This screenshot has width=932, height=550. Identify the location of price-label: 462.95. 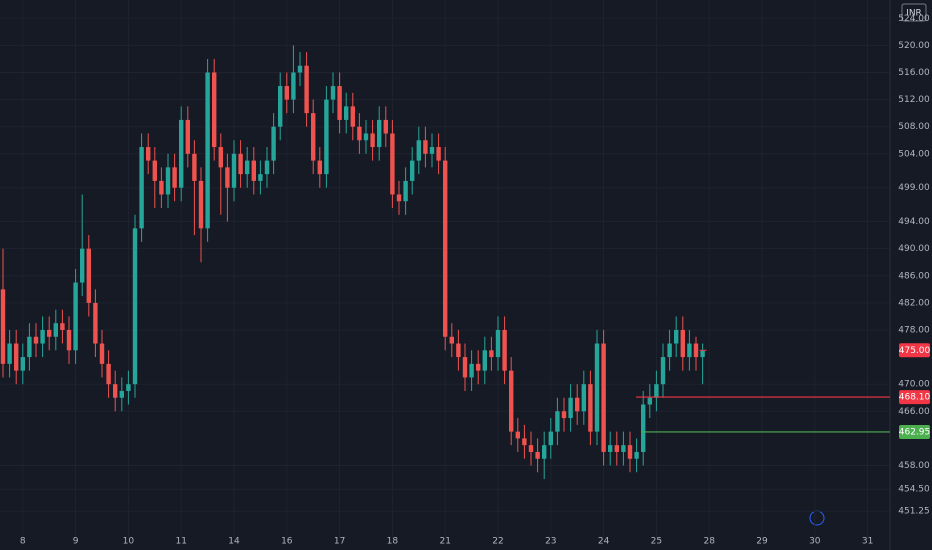
(915, 432).